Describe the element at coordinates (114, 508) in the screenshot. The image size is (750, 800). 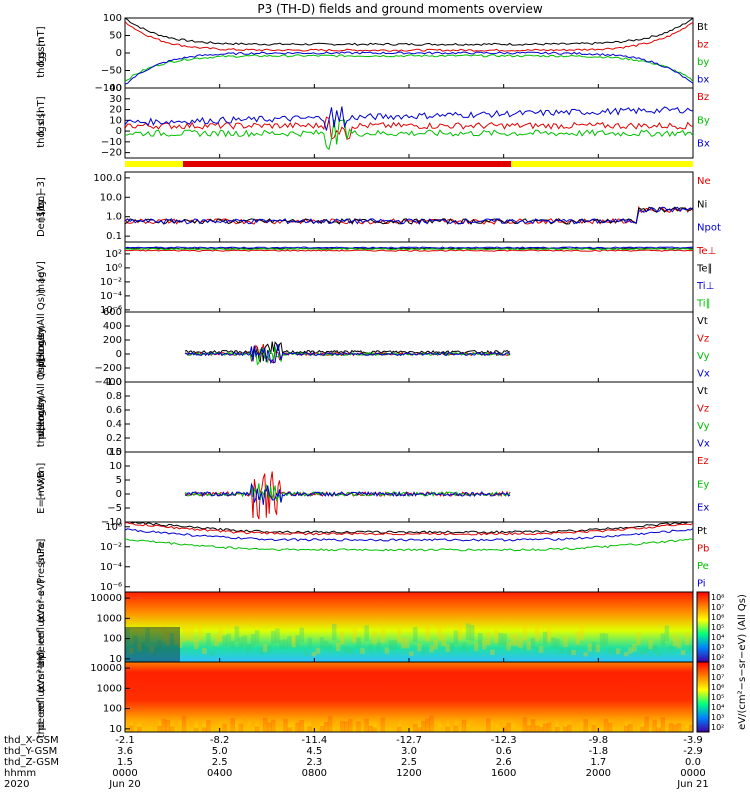
I see `y-tick-label: −5` at that location.